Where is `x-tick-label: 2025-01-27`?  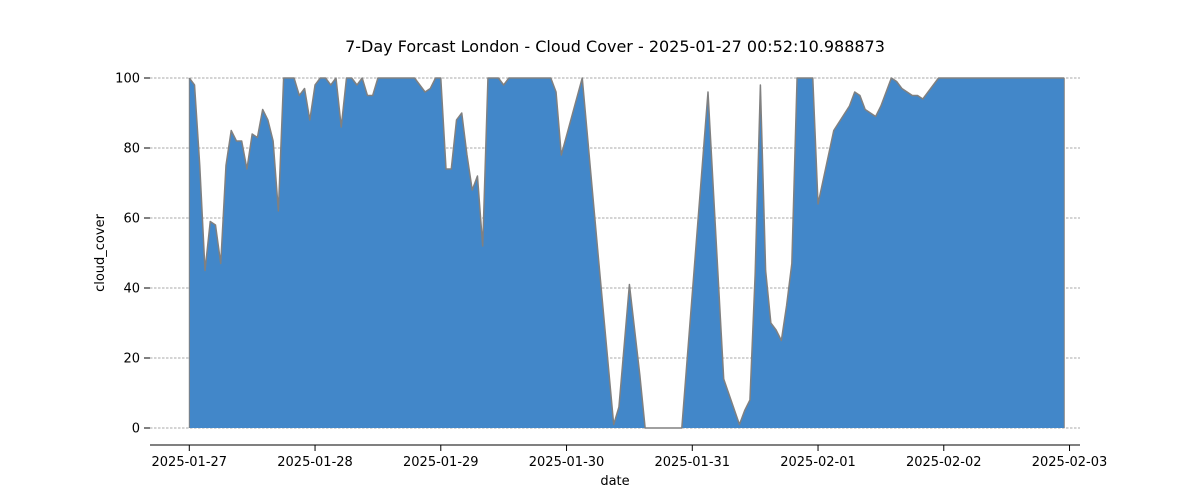
x-tick-label: 2025-01-27 is located at coordinates (190, 462).